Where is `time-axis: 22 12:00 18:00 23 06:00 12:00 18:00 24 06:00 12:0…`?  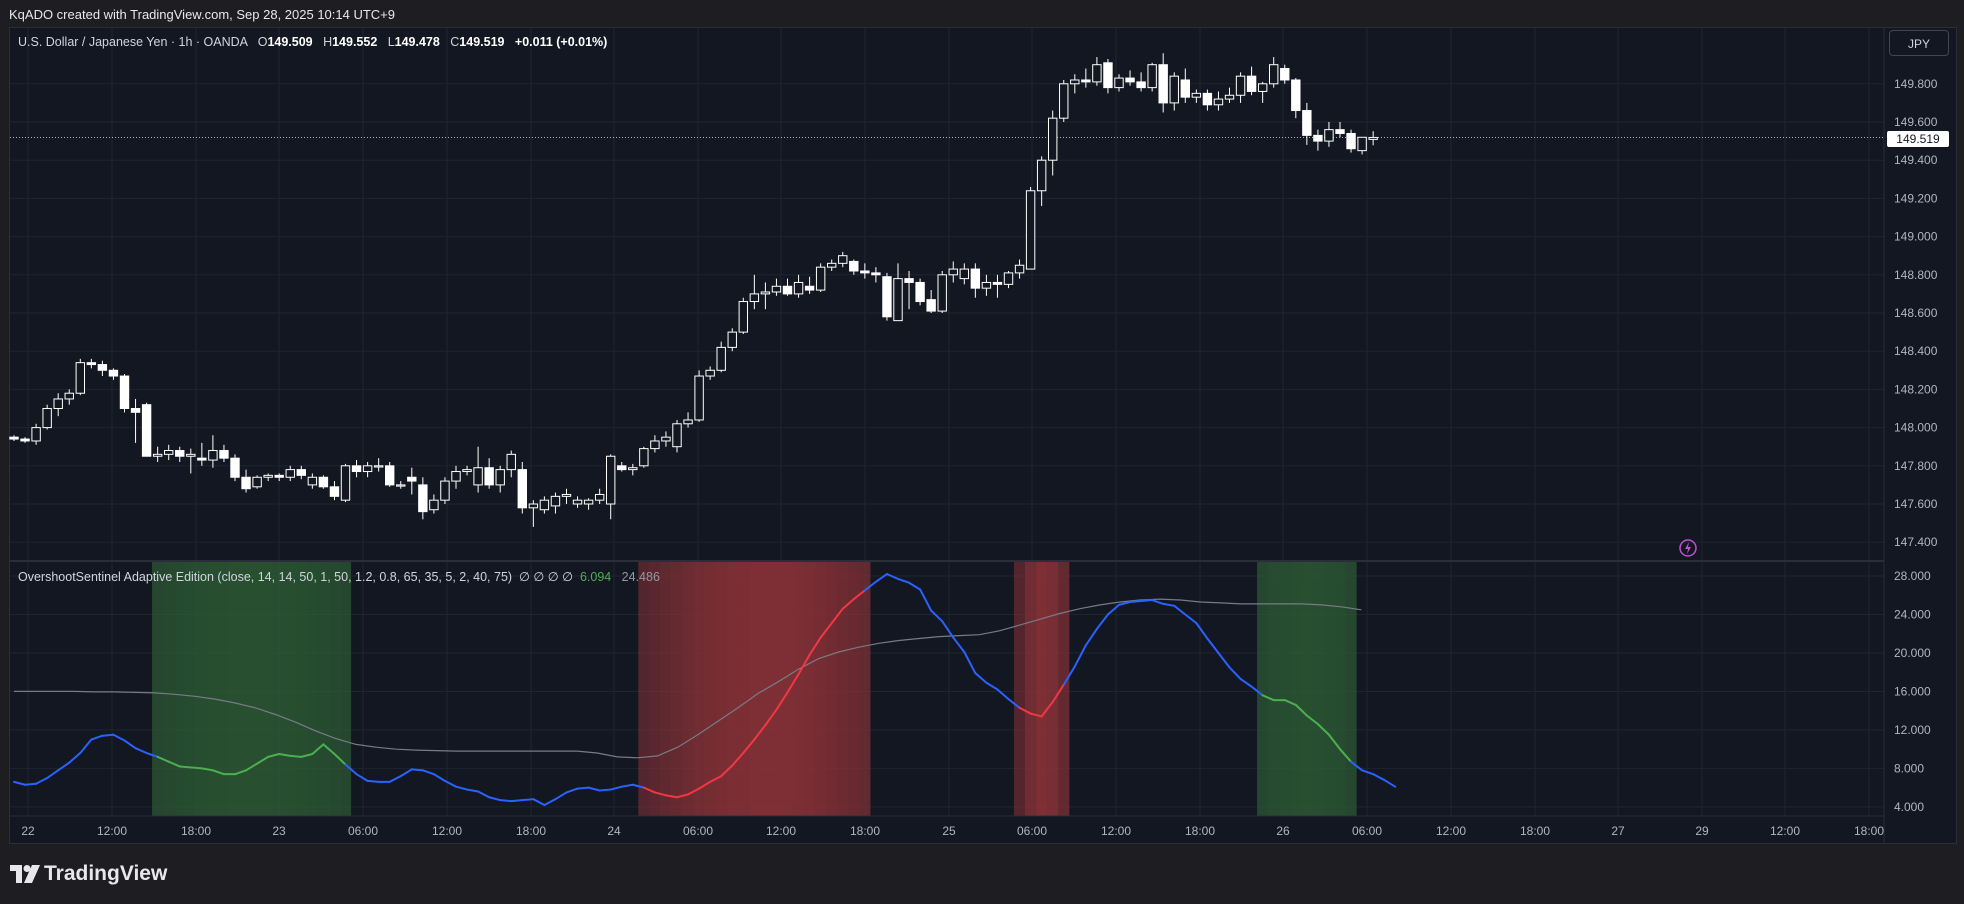
time-axis: 22 12:00 18:00 23 06:00 12:00 18:00 24 06:00 12:0… is located at coordinates (952, 831).